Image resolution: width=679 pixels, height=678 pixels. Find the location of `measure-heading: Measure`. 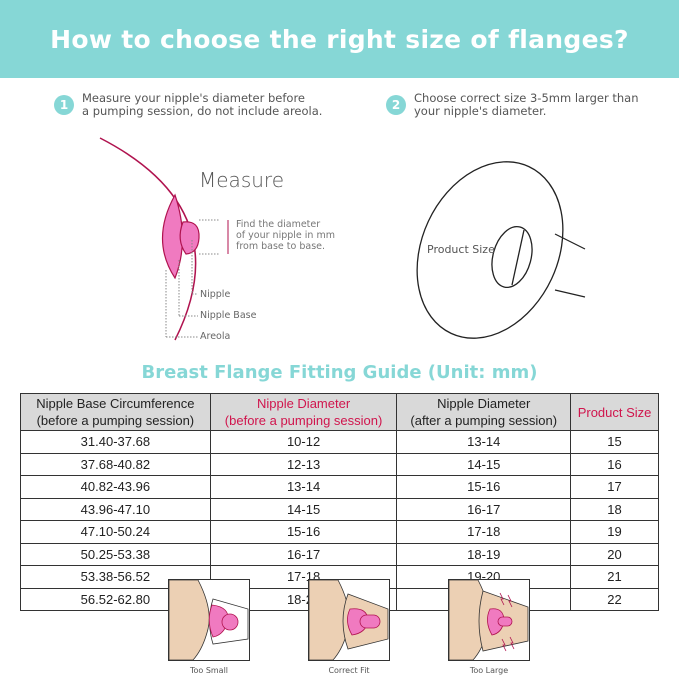

measure-heading: Measure is located at coordinates (241, 180).